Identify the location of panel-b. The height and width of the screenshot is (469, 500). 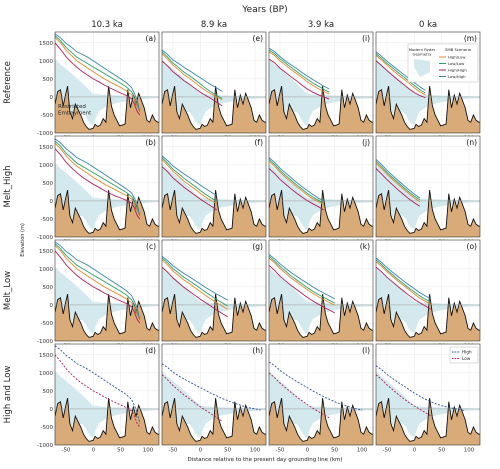
(107, 186).